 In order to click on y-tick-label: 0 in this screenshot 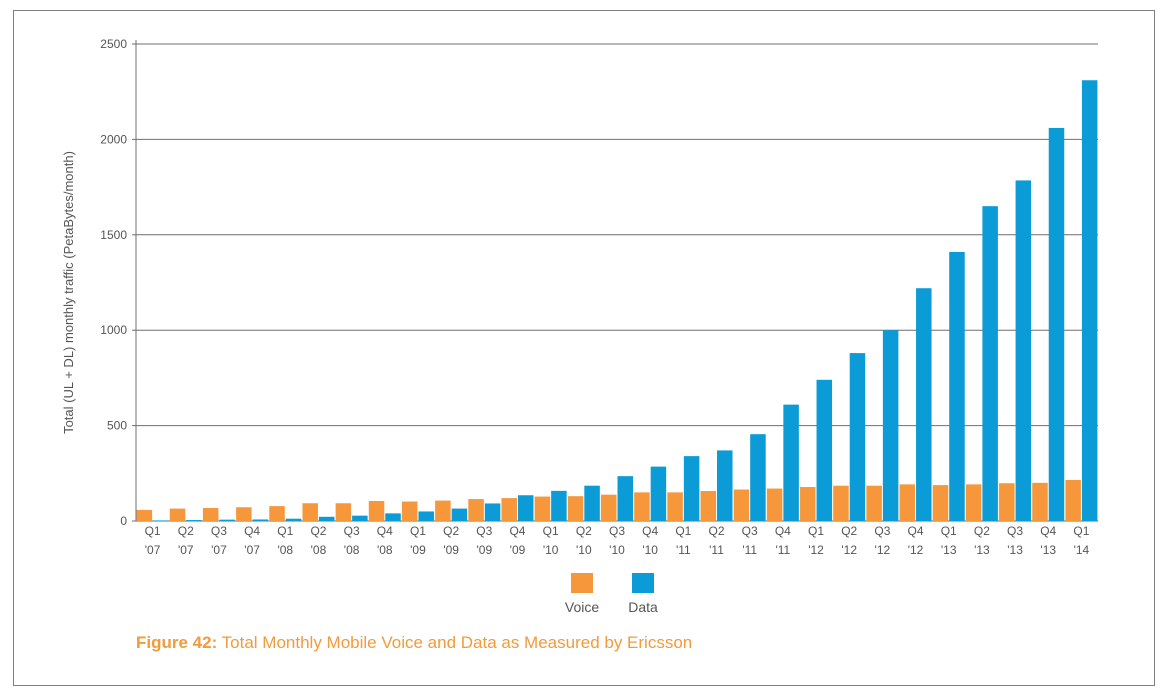, I will do `click(123, 521)`.